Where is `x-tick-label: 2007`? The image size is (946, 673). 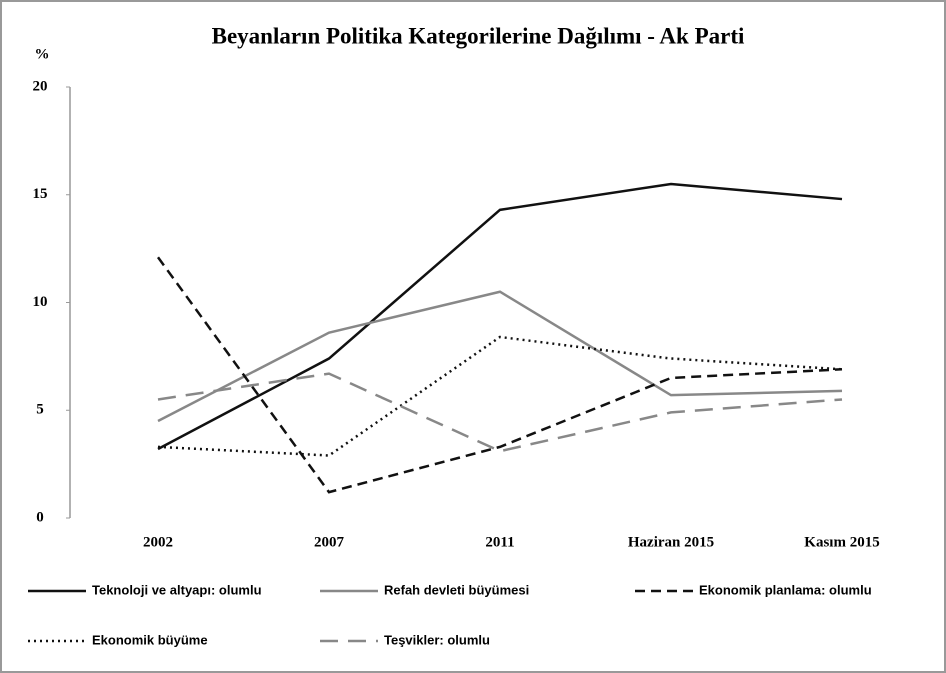 x-tick-label: 2007 is located at coordinates (329, 542).